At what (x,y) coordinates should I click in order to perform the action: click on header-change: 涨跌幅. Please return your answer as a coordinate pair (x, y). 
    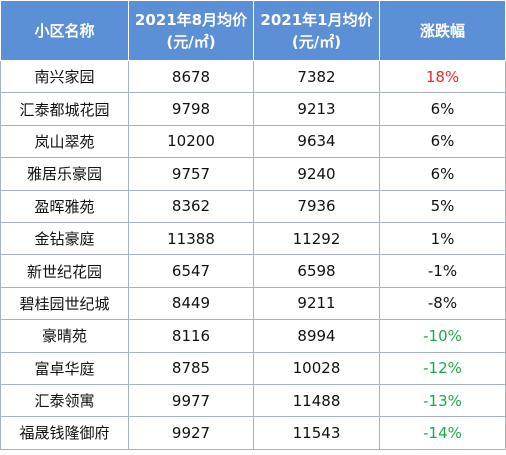
    Looking at the image, I should click on (442, 30).